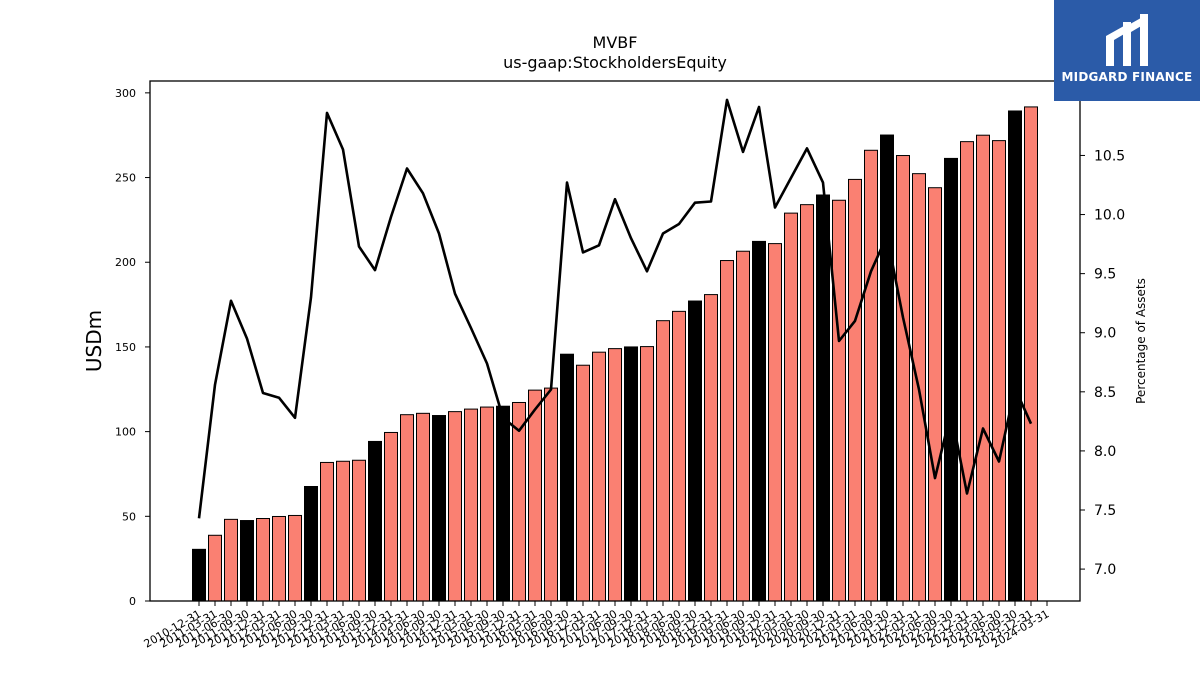 This screenshot has height=675, width=1200. Describe the element at coordinates (1127, 40) in the screenshot. I see `midgard-logo-icon` at that location.